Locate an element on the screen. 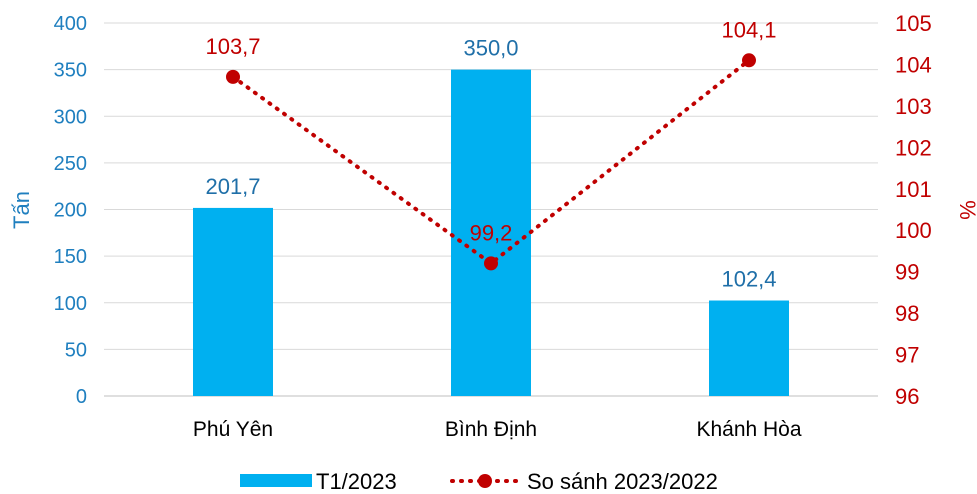 This screenshot has height=494, width=977. line-value-label: 103,7 is located at coordinates (232, 46).